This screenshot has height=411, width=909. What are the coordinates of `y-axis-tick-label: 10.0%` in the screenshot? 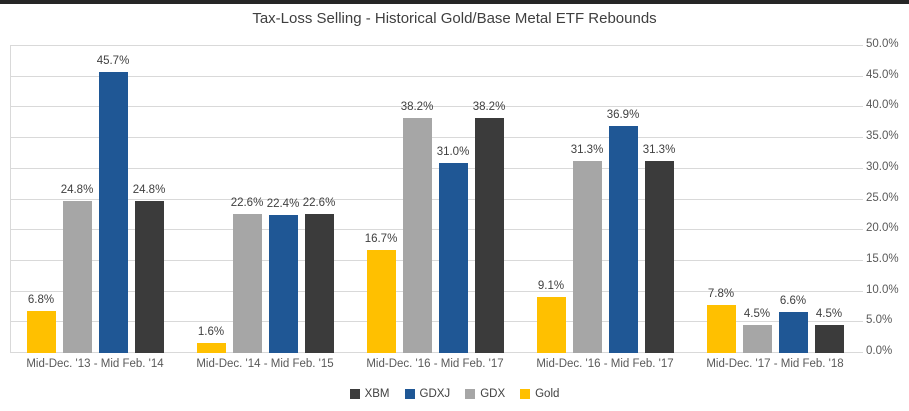 It's located at (882, 289).